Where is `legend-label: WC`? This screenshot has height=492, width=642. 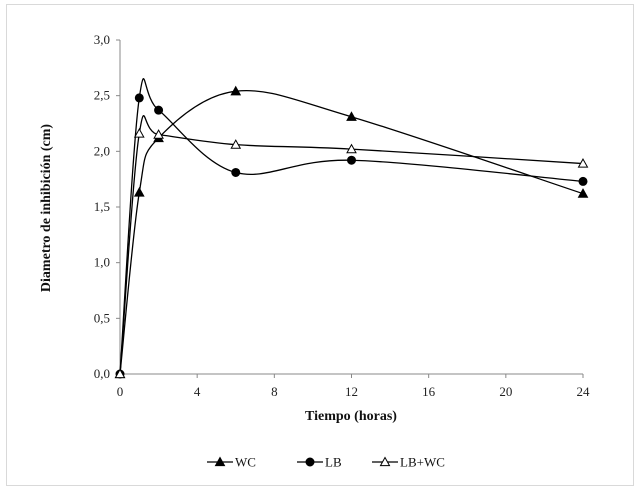
legend-label: WC is located at coordinates (245, 462).